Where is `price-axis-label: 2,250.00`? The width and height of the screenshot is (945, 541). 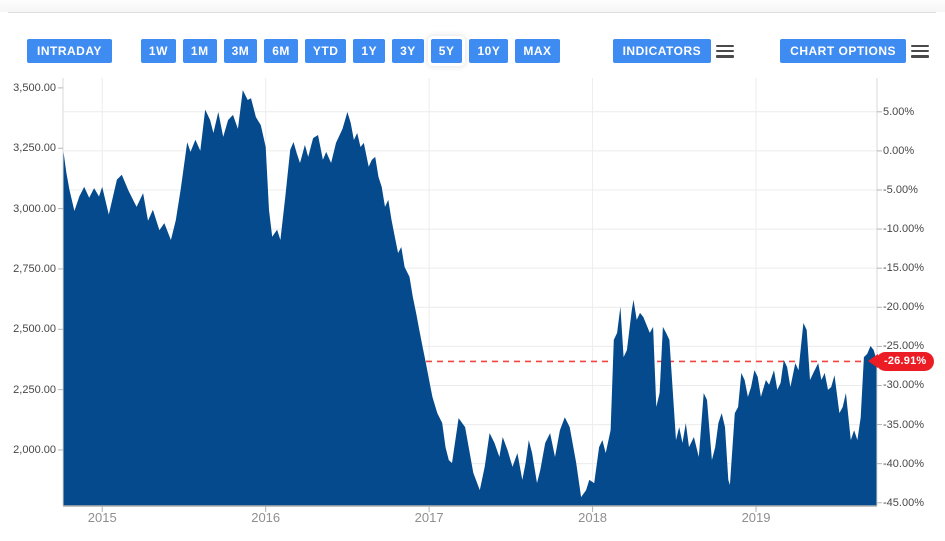 price-axis-label: 2,250.00 is located at coordinates (34, 389).